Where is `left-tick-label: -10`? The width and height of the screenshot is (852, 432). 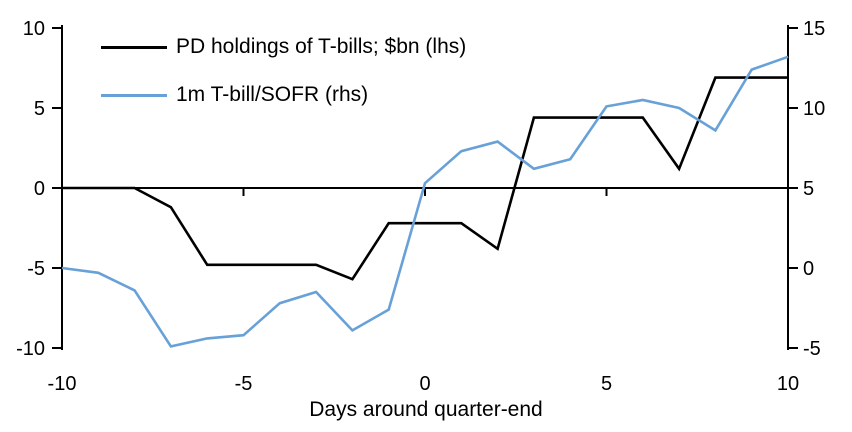
left-tick-label: -10 is located at coordinates (30, 349).